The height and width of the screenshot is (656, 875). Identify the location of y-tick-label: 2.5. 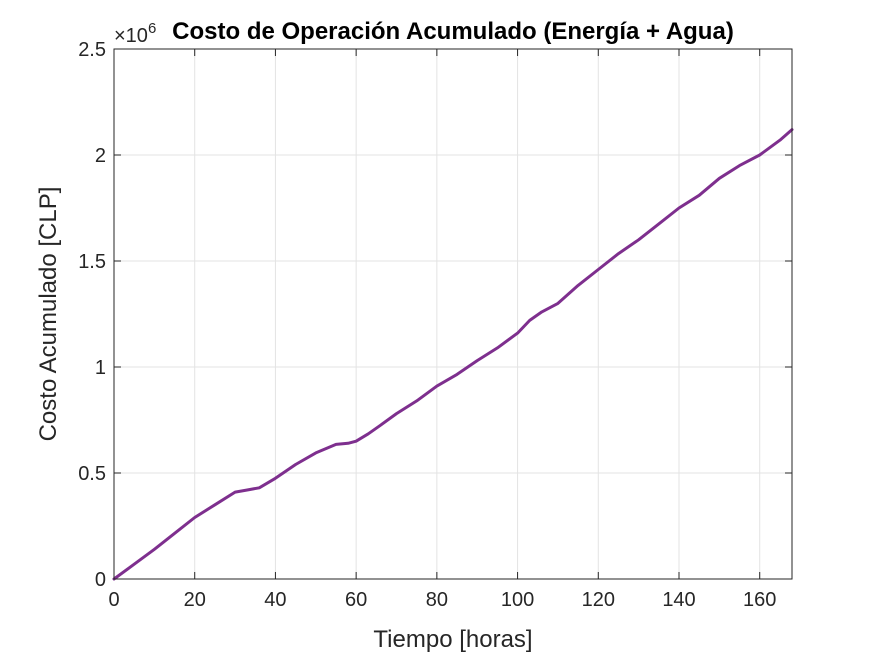
(92, 50).